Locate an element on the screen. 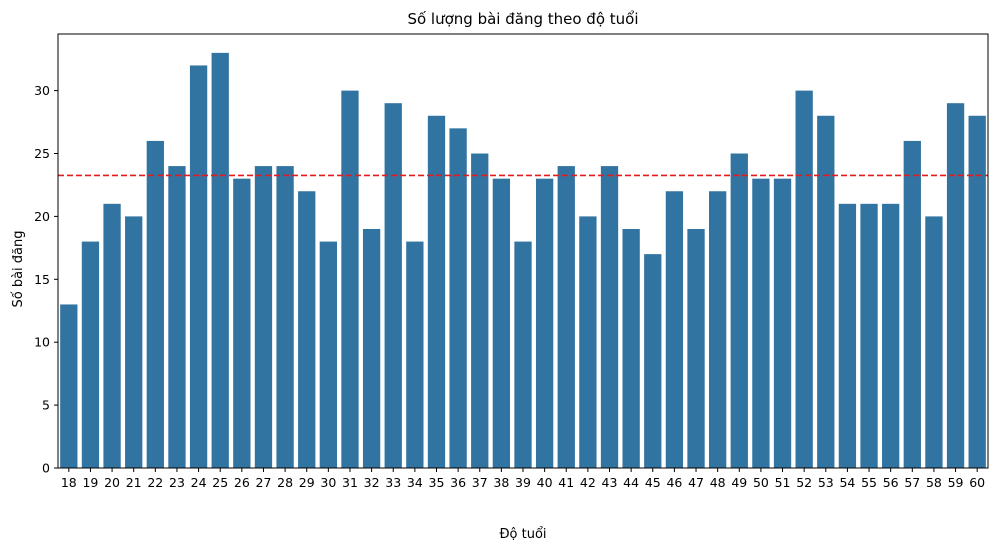  x-tick-label: 32 is located at coordinates (372, 482).